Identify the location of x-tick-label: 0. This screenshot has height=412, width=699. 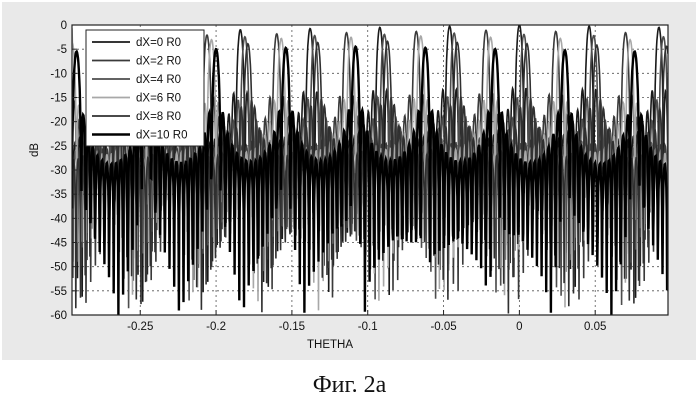
(519, 327).